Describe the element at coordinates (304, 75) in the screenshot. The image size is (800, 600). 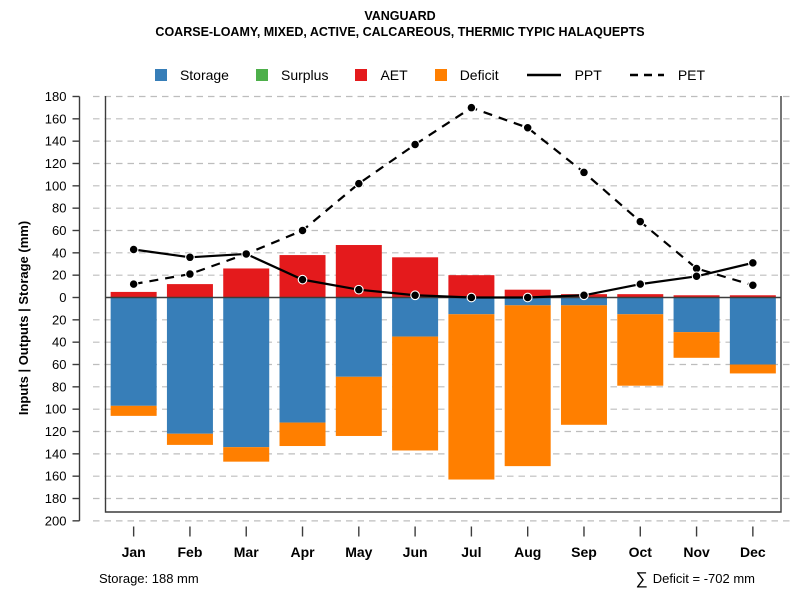
I see `legend-label-surplus: Surplus` at that location.